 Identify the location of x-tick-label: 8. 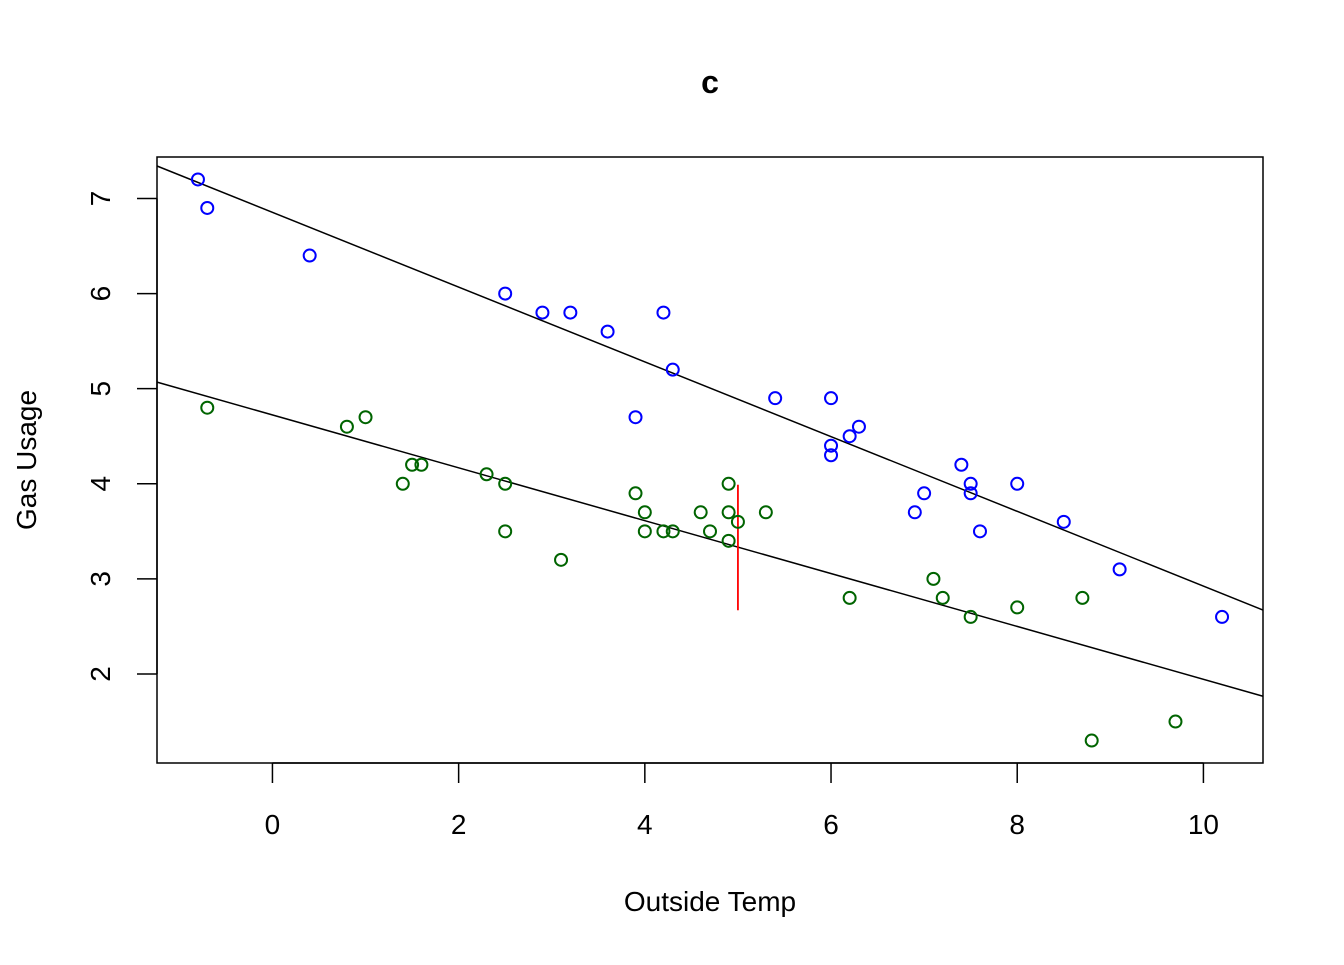
(1017, 824).